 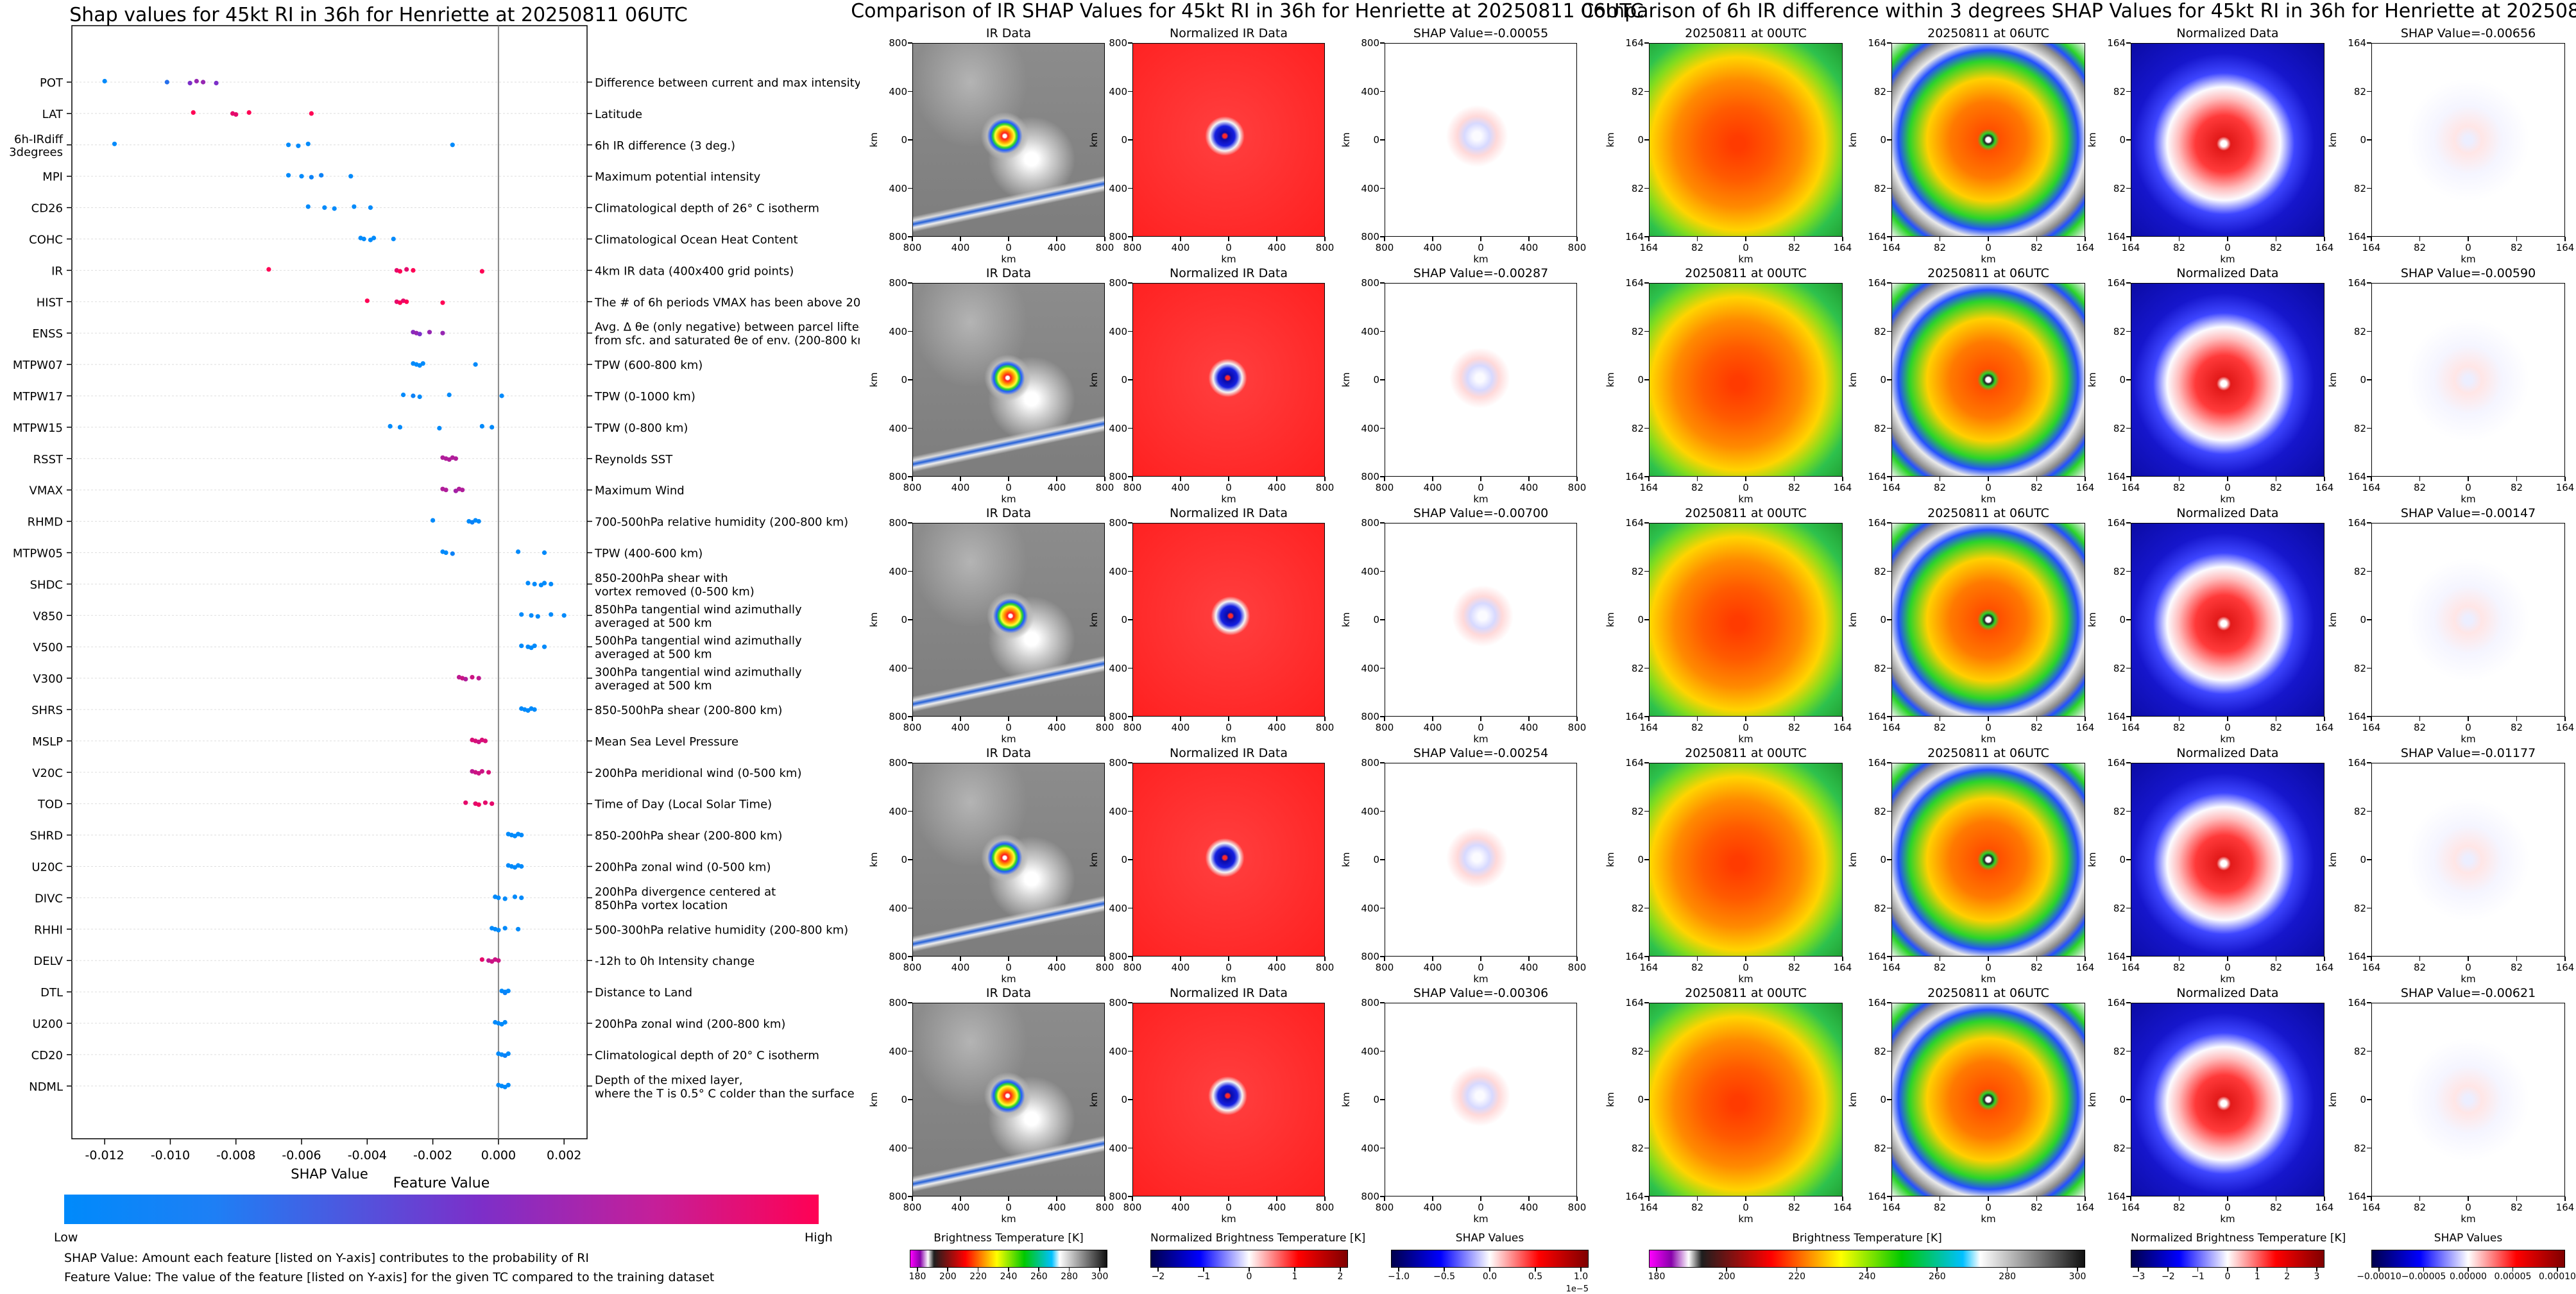 What do you see at coordinates (661, 905) in the screenshot?
I see `feature-description: 850hPa vortex location` at bounding box center [661, 905].